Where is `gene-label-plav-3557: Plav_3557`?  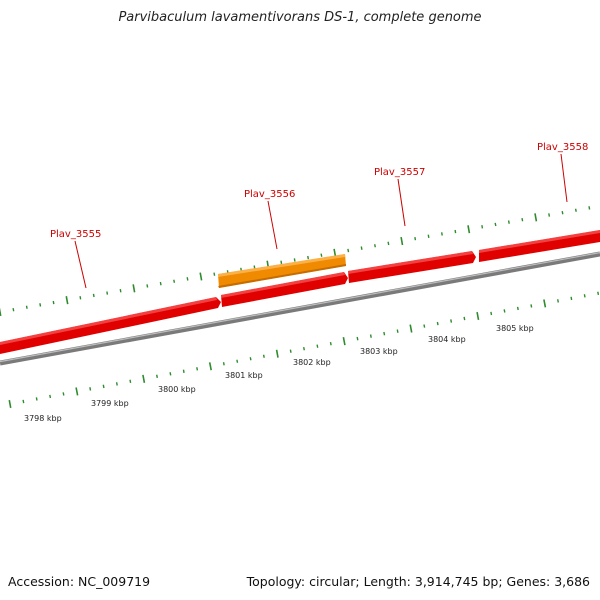 gene-label-plav-3557: Plav_3557 is located at coordinates (399, 172).